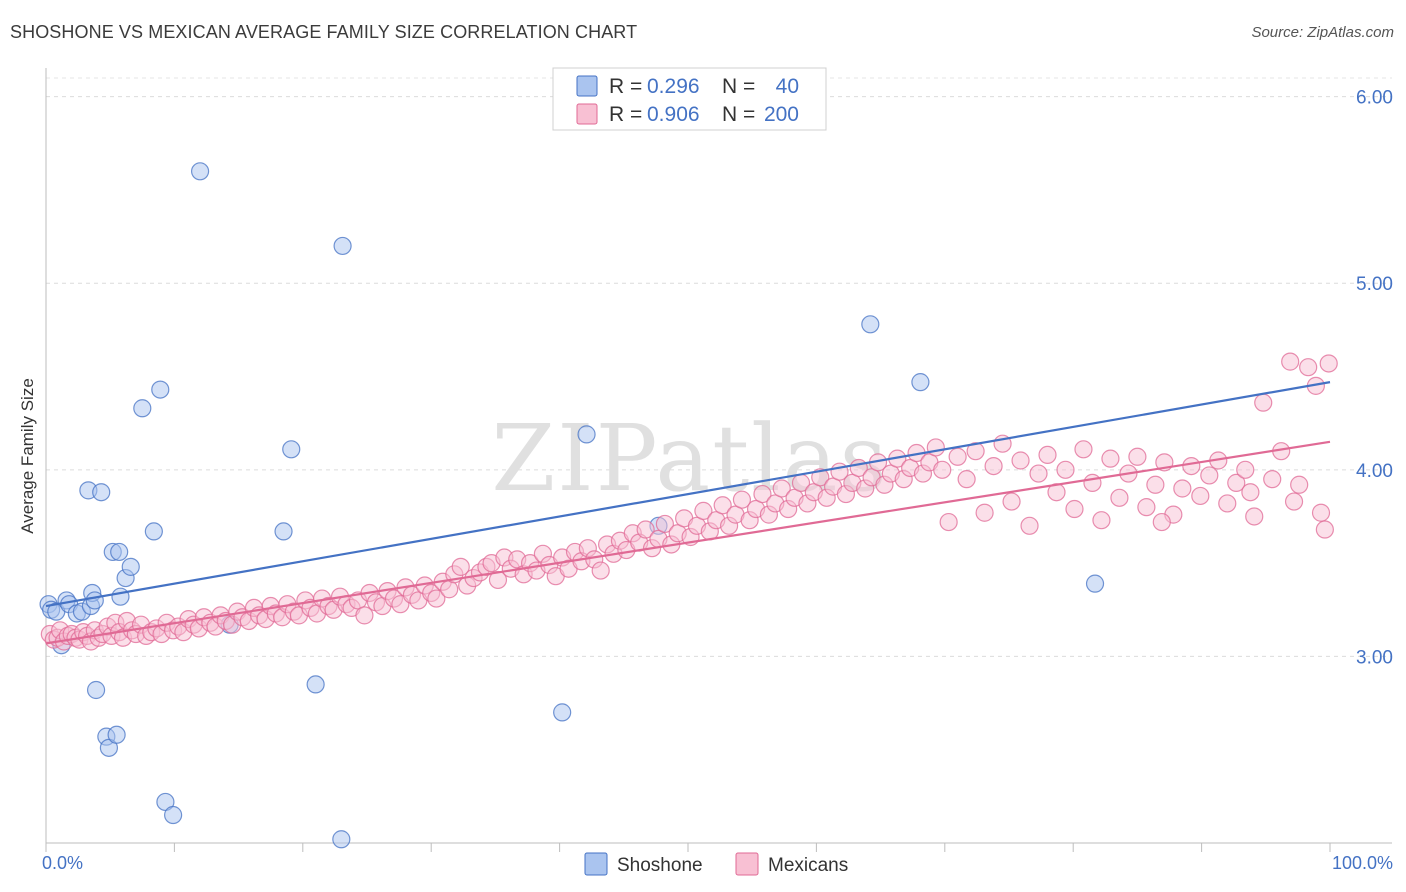  Describe the element at coordinates (27, 456) in the screenshot. I see `y-axis-label: Average Family Size` at that location.